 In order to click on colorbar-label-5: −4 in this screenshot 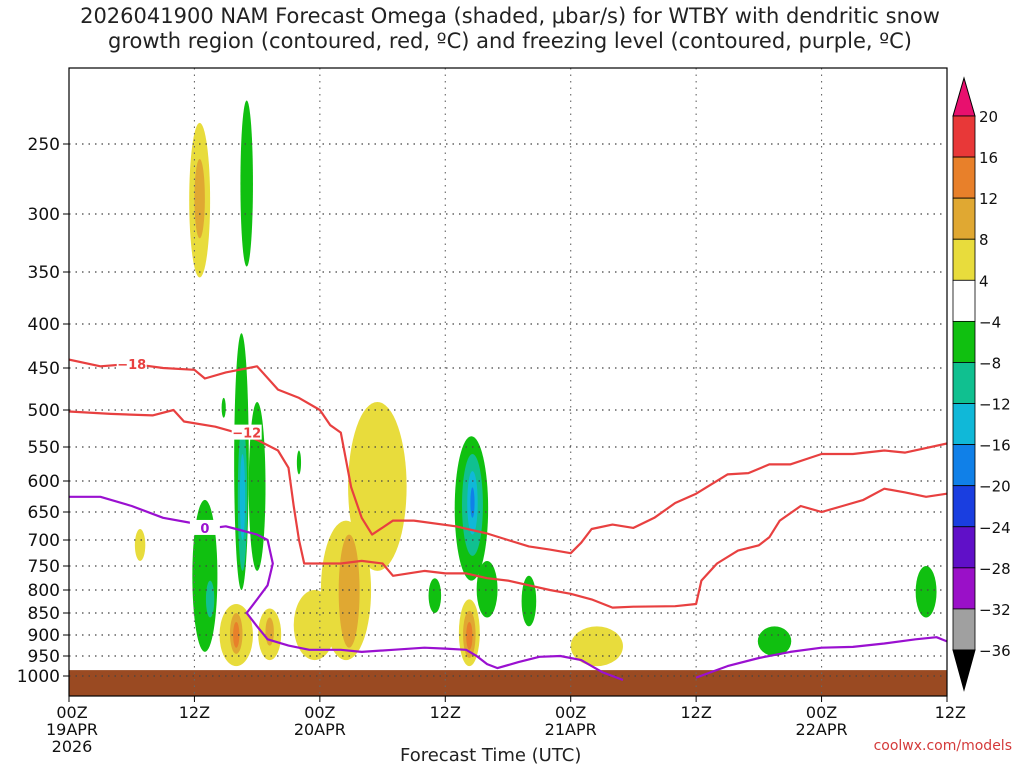, I will do `click(990, 322)`.